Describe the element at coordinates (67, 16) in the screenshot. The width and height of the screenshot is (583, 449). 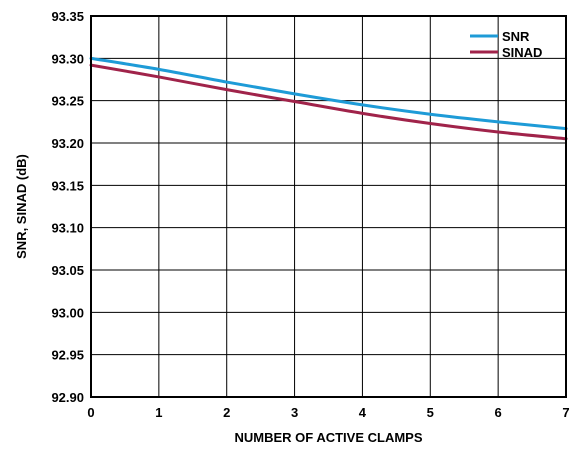
I see `y-tick-label: 93.35` at that location.